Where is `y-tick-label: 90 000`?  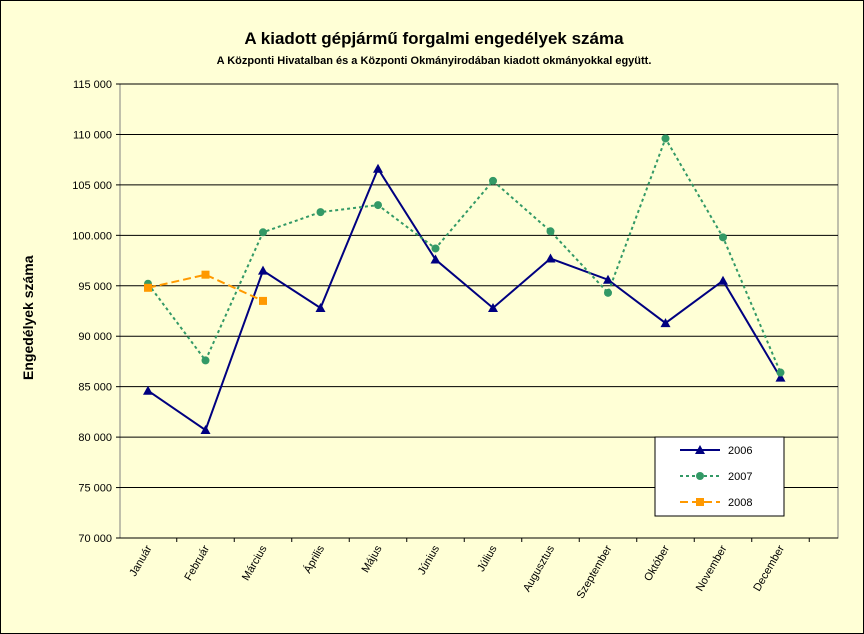
y-tick-label: 90 000 is located at coordinates (95, 337).